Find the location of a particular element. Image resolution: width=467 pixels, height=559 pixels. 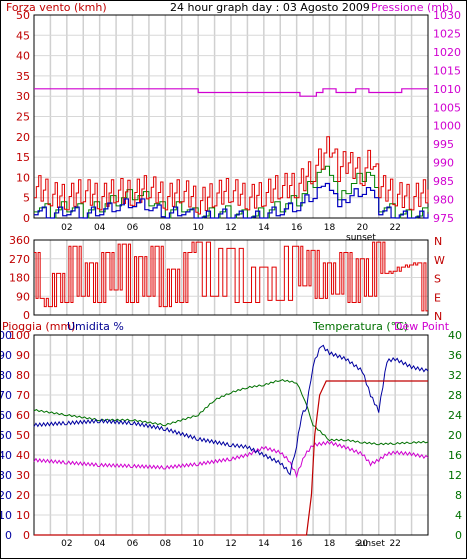

rain-axis-title: Pioggia (mm) is located at coordinates (38, 326).